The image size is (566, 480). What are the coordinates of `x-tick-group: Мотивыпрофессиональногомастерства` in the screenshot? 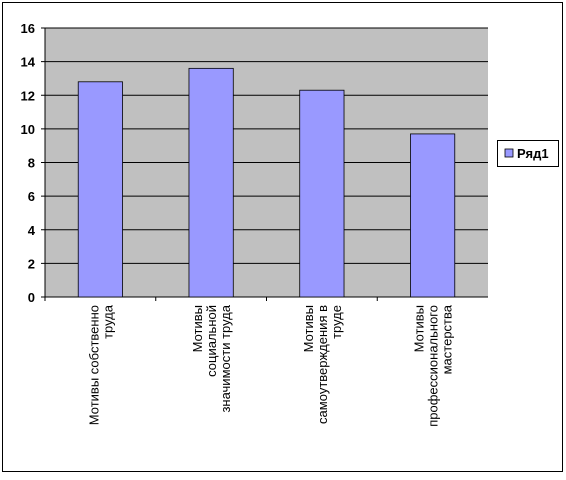 It's located at (433, 365).